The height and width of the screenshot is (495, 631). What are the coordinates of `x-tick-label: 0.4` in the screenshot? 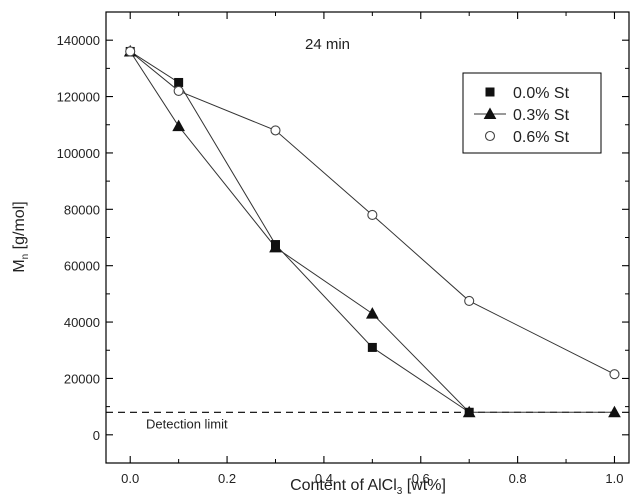 It's located at (324, 478).